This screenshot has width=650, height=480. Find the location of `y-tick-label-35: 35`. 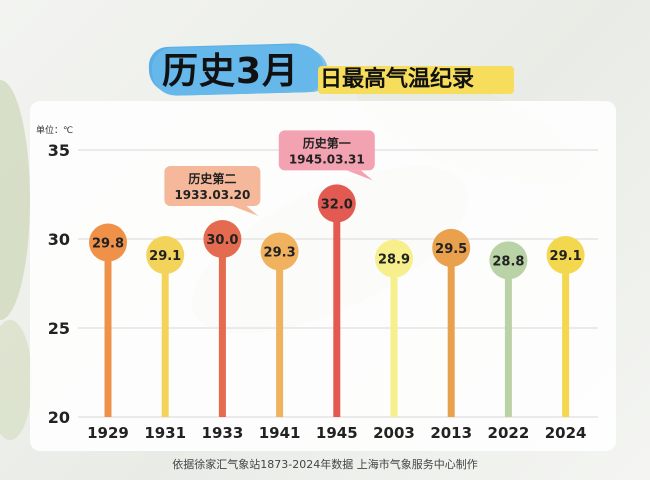

y-tick-label-35: 35 is located at coordinates (59, 150).